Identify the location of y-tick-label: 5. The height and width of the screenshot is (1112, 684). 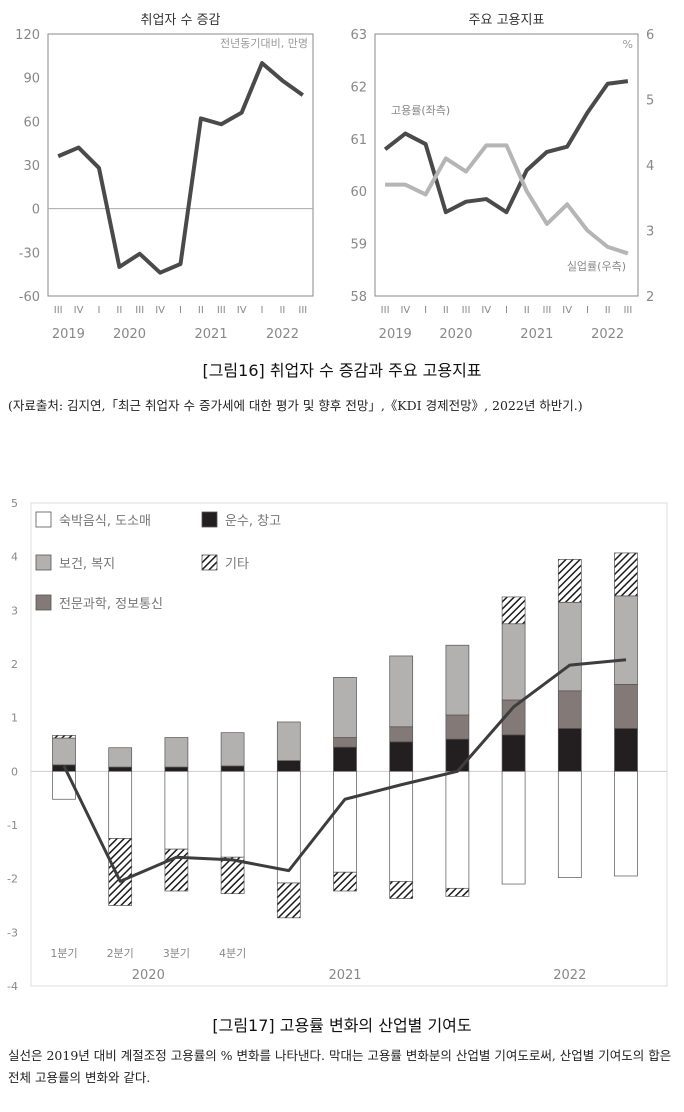
(14, 503).